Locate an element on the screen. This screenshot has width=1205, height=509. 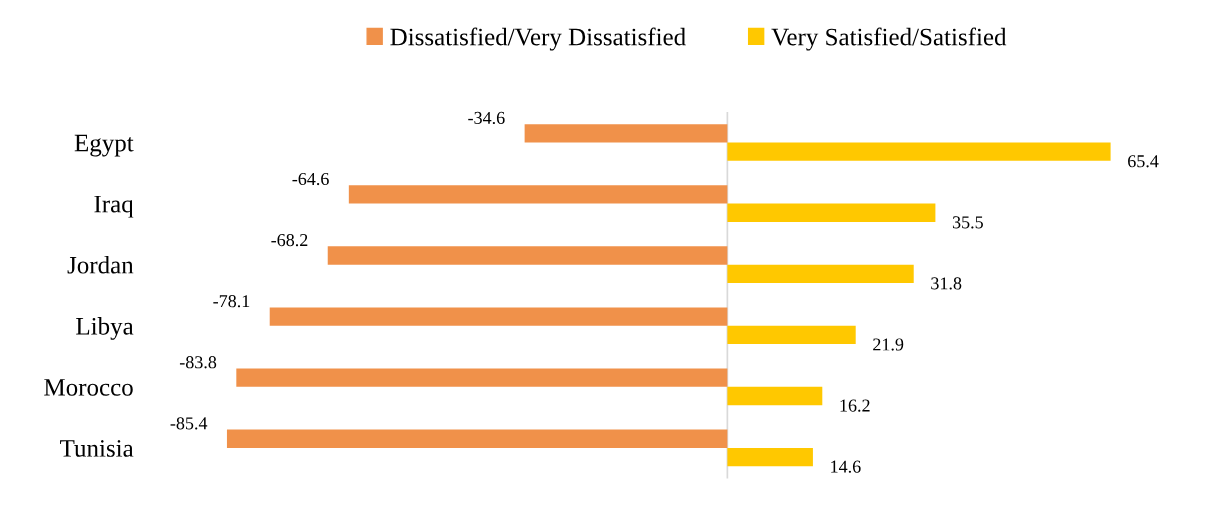
y-tick-label: Egypt is located at coordinates (104, 145).